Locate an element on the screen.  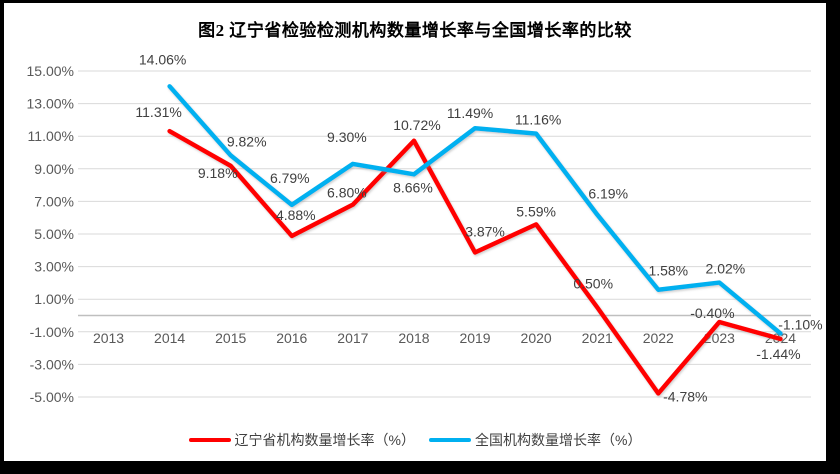
liaoning-data-label: -0.40% is located at coordinates (712, 313).